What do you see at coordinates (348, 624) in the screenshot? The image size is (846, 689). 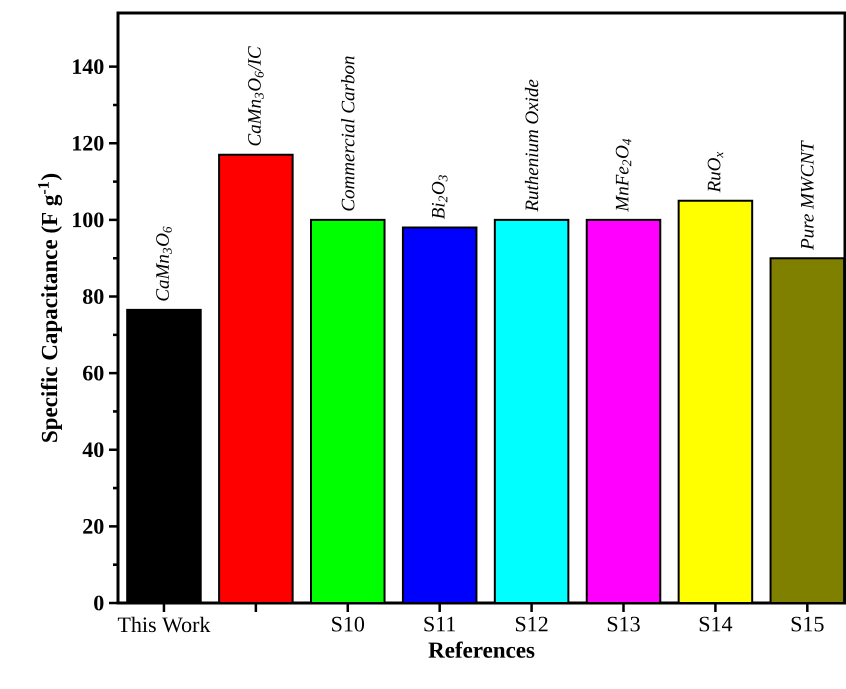 I see `x-tick-label: S10` at bounding box center [348, 624].